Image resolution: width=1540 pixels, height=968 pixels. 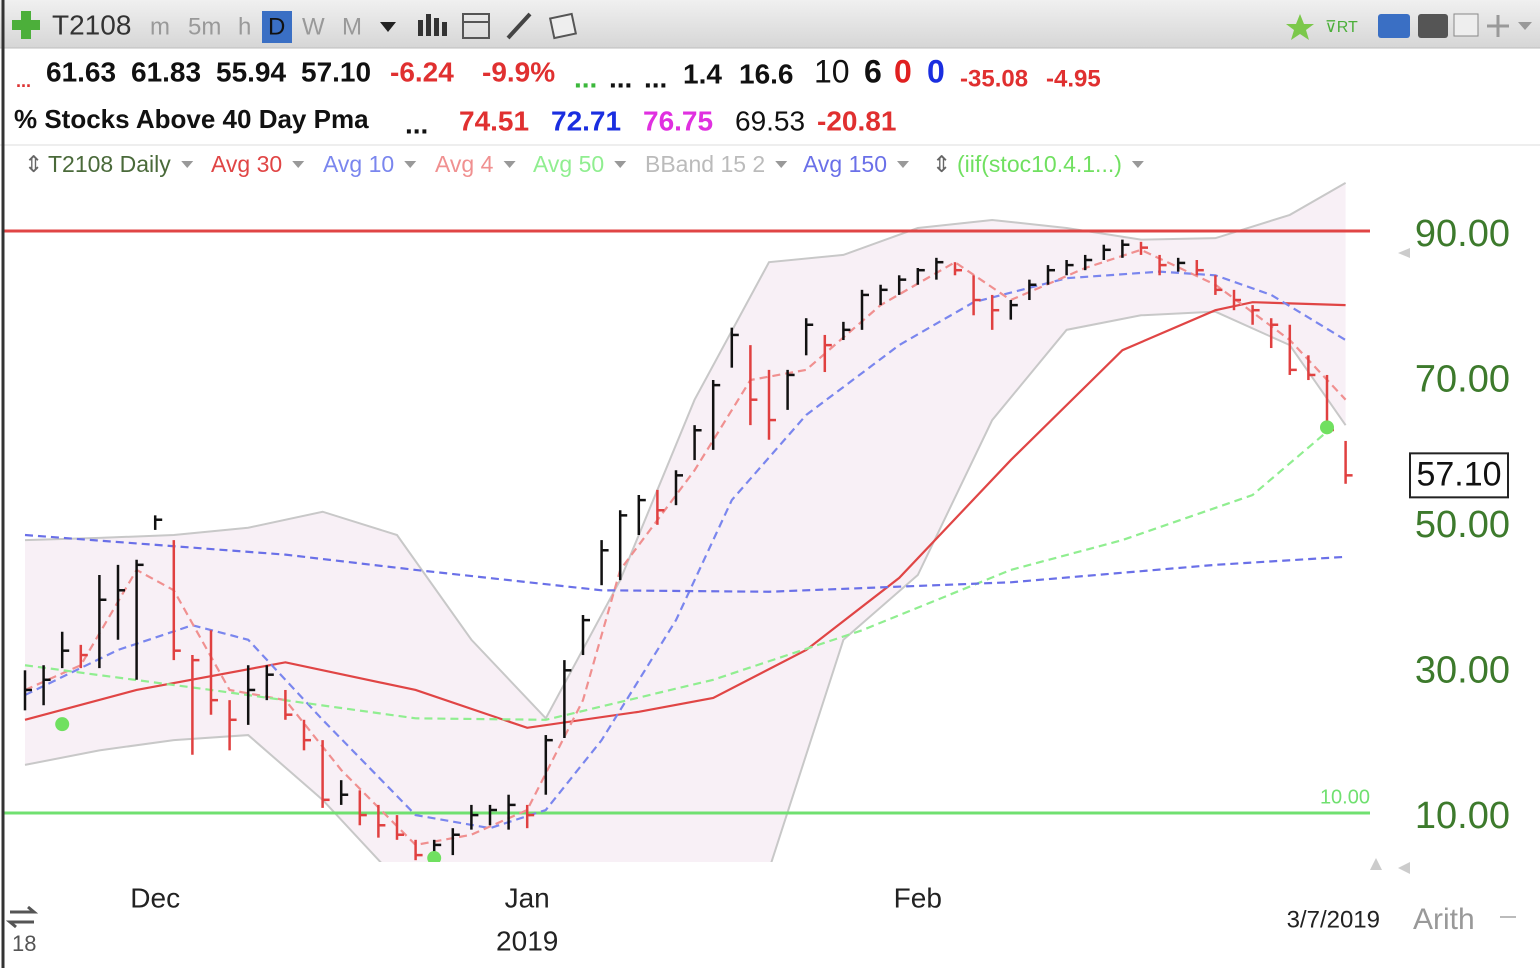 I want to click on interval: M, so click(x=352, y=26).